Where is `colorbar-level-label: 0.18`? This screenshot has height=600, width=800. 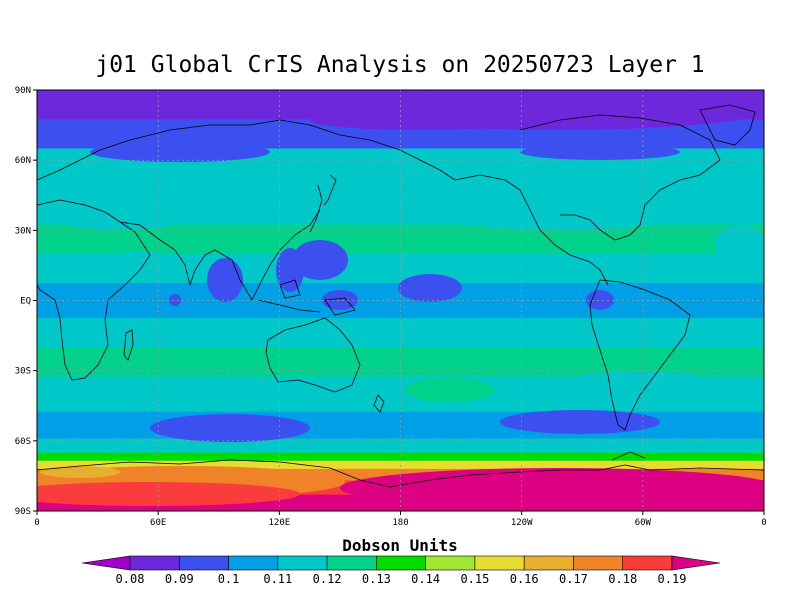
colorbar-level-label: 0.18 is located at coordinates (622, 579).